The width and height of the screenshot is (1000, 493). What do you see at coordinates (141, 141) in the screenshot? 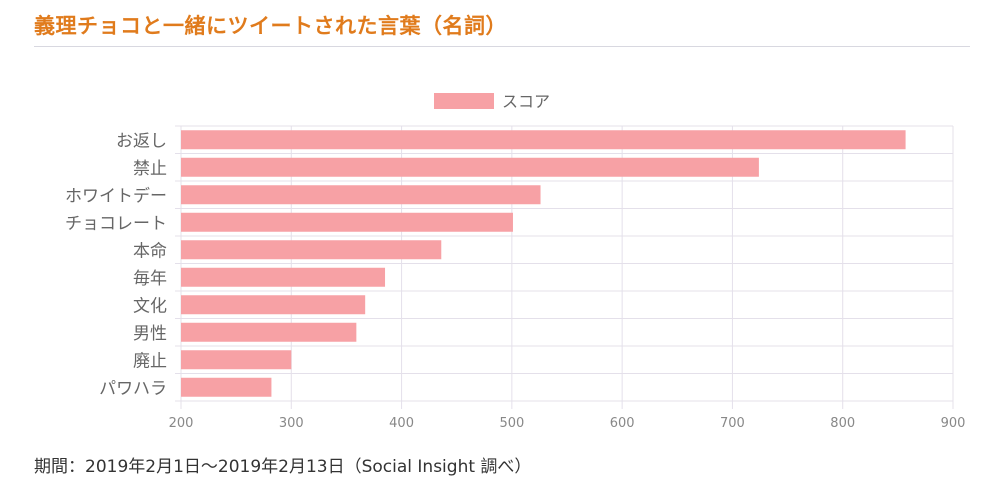
I see `category-label: お返し` at bounding box center [141, 141].